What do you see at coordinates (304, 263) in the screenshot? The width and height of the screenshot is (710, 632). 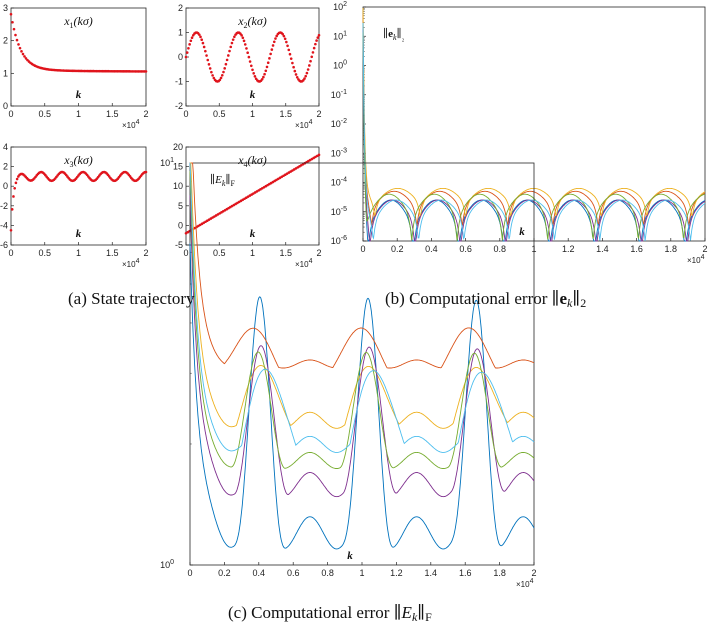 I see `x-multiplier-x4: ×10⁴` at bounding box center [304, 263].